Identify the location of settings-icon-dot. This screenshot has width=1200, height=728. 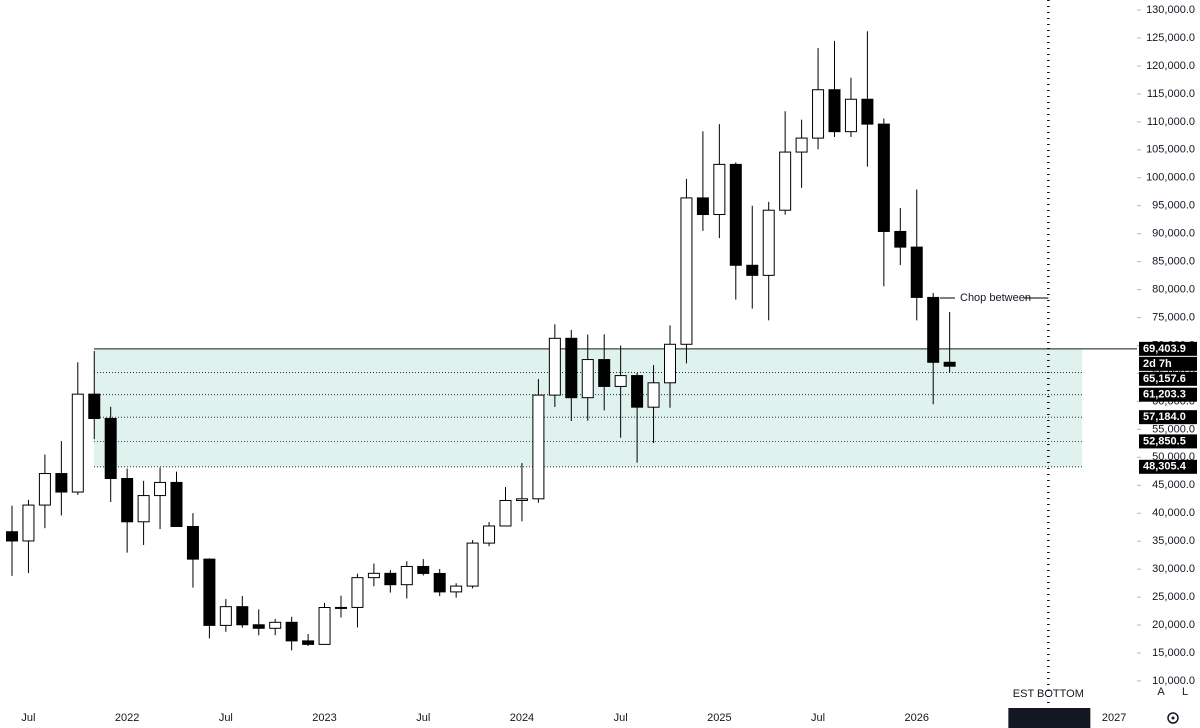
(1173, 718).